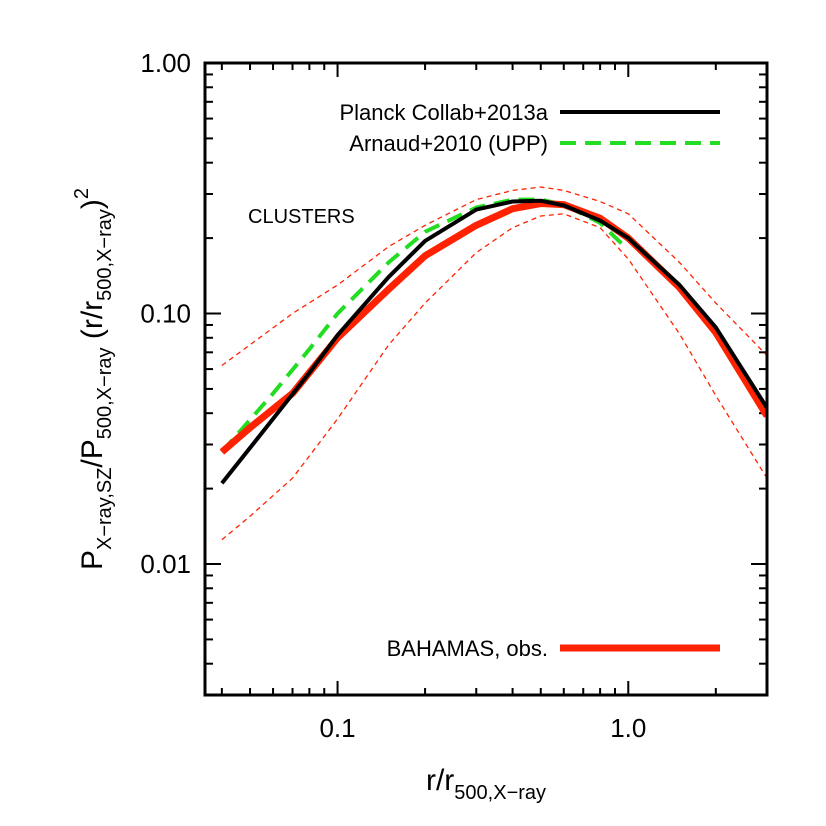 Image resolution: width=826 pixels, height=826 pixels. I want to click on y-tick-label: 0.10, so click(165, 314).